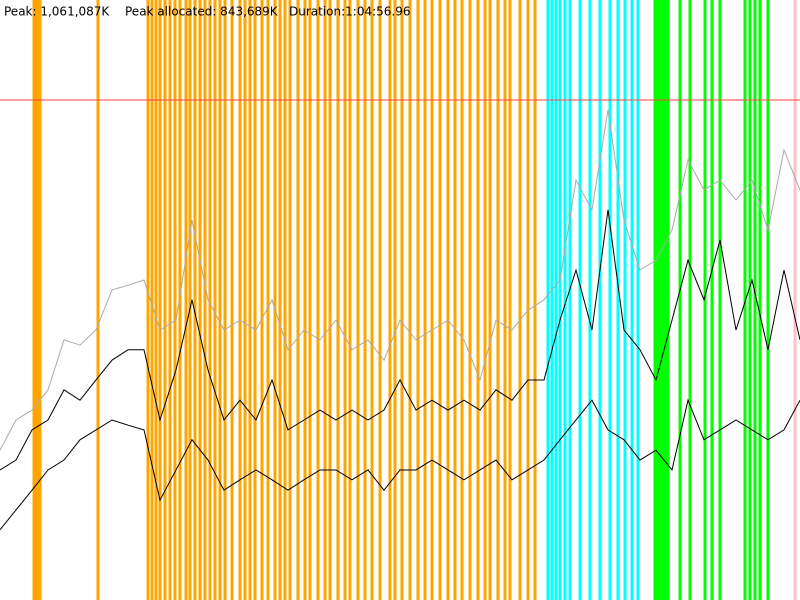 This screenshot has height=600, width=800. What do you see at coordinates (202, 12) in the screenshot?
I see `peak-allocated-label: Peak allocated: 843,689K` at bounding box center [202, 12].